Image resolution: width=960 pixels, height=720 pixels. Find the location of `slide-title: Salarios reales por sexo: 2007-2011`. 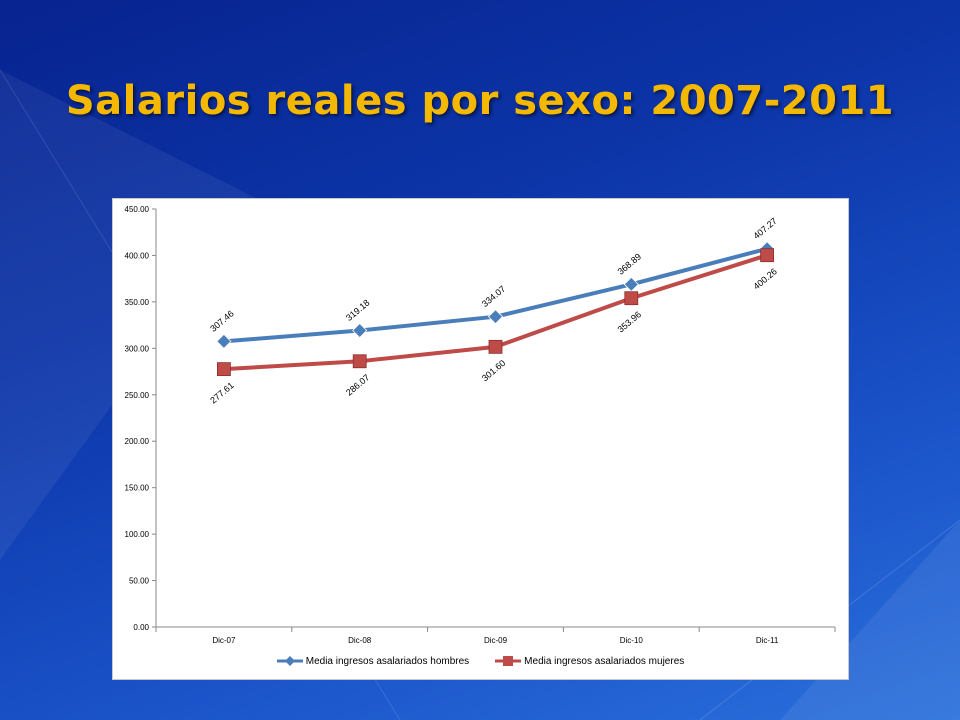

slide-title: Salarios reales por sexo: 2007-2011 is located at coordinates (480, 101).